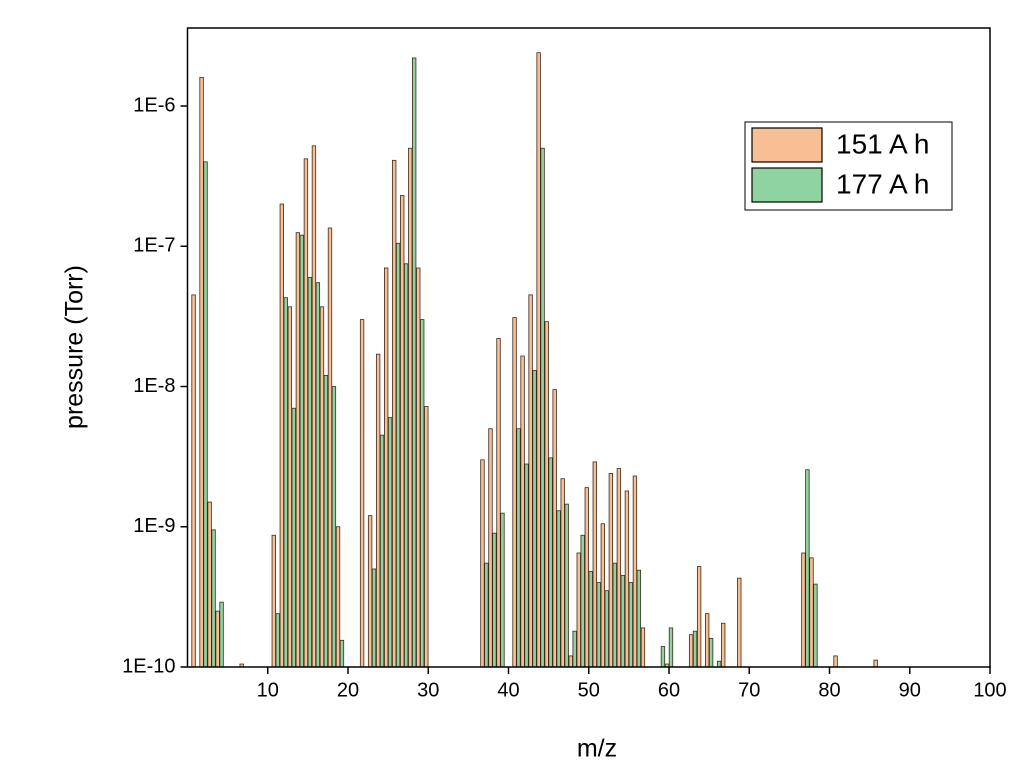 Image resolution: width=1024 pixels, height=774 pixels. I want to click on y-tick-label: 1E-6, so click(154, 105).